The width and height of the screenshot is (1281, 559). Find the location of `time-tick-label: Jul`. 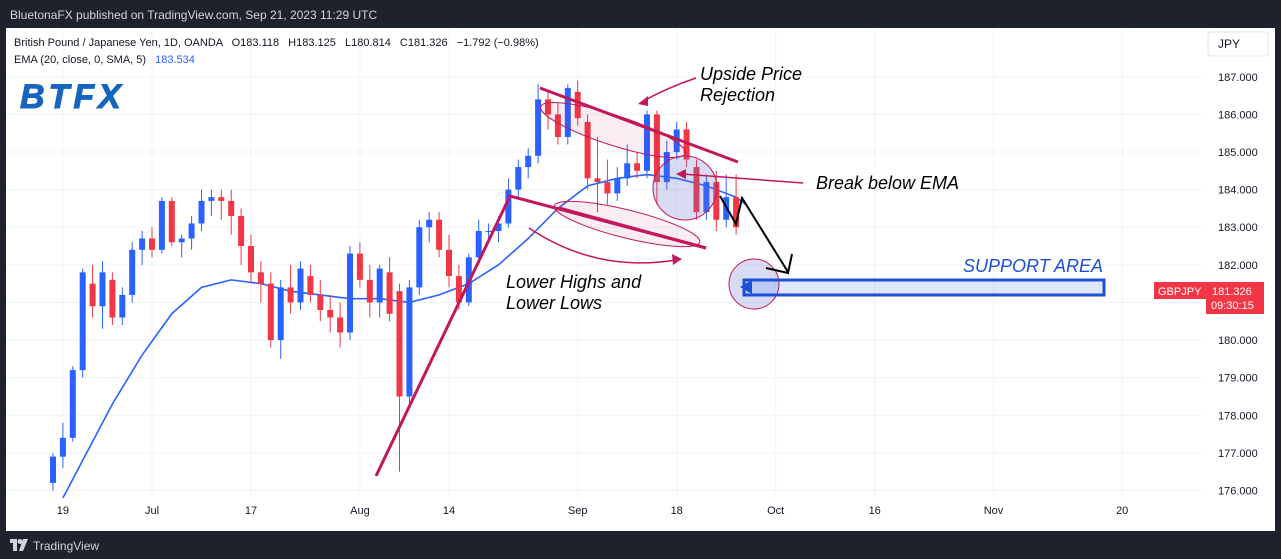

time-tick-label: Jul is located at coordinates (152, 511).